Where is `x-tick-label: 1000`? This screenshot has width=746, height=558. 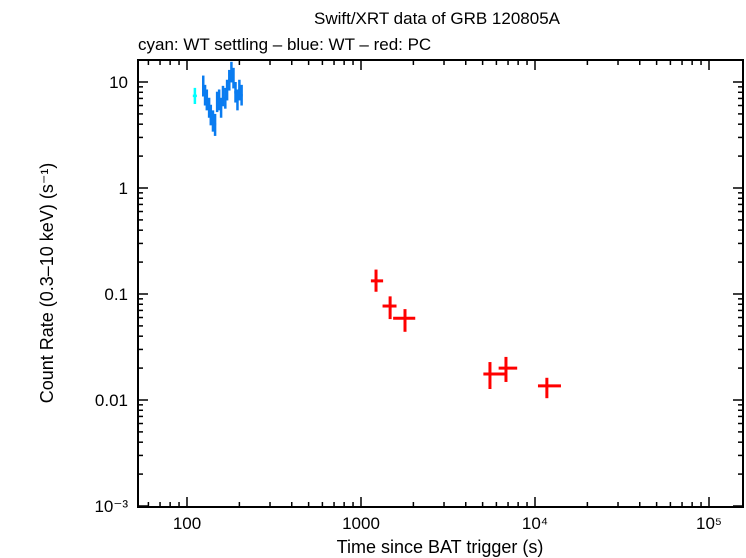 x-tick-label: 1000 is located at coordinates (361, 523).